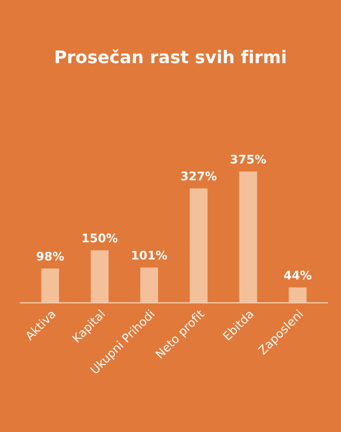 Image resolution: width=341 pixels, height=432 pixels. I want to click on chart-title: Prosečan rast svih firmi, so click(171, 56).